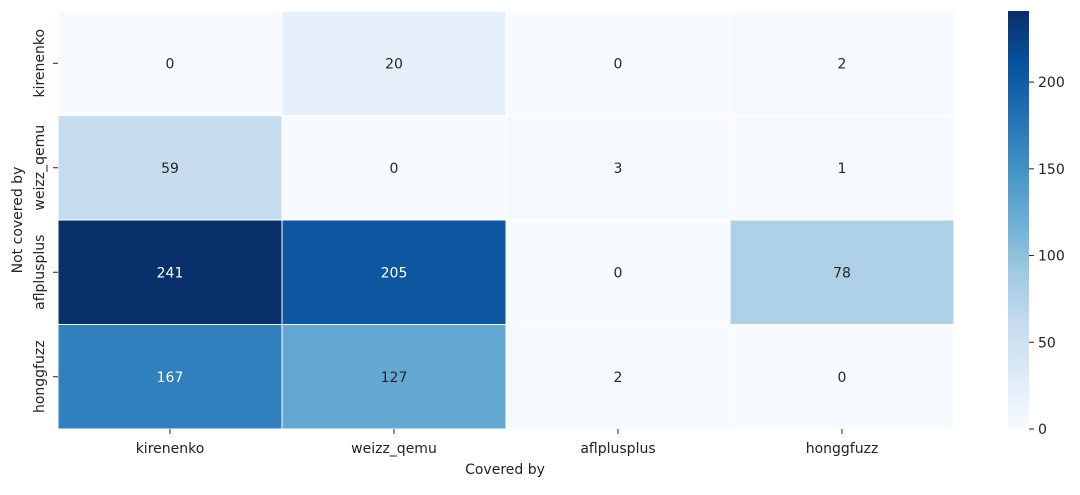 The image size is (1080, 495). What do you see at coordinates (170, 273) in the screenshot?
I see `cell-value-label: 241` at bounding box center [170, 273].